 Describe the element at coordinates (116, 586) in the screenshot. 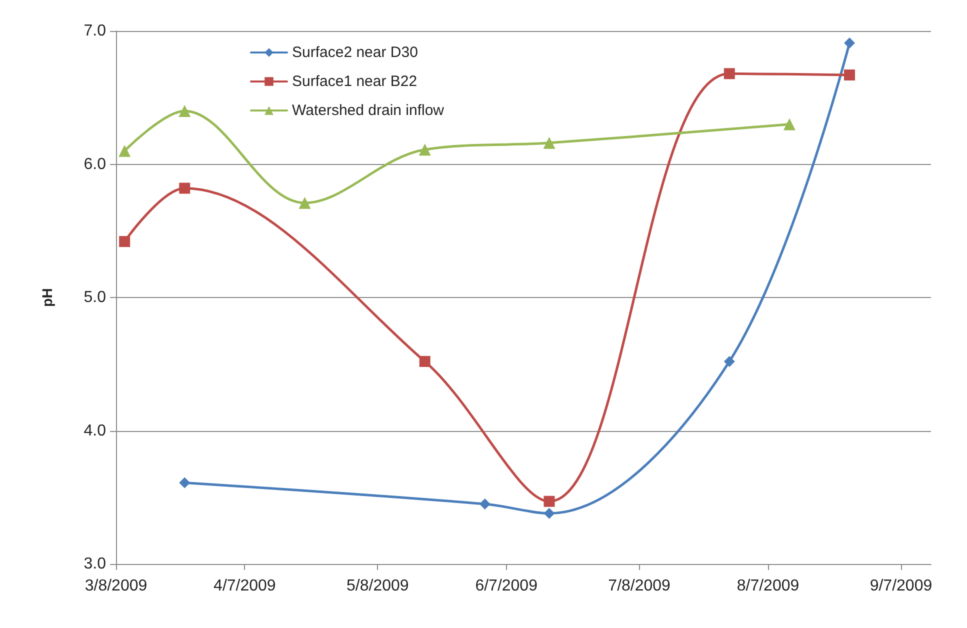

I see `x-tick-label: 3/8/2009` at that location.